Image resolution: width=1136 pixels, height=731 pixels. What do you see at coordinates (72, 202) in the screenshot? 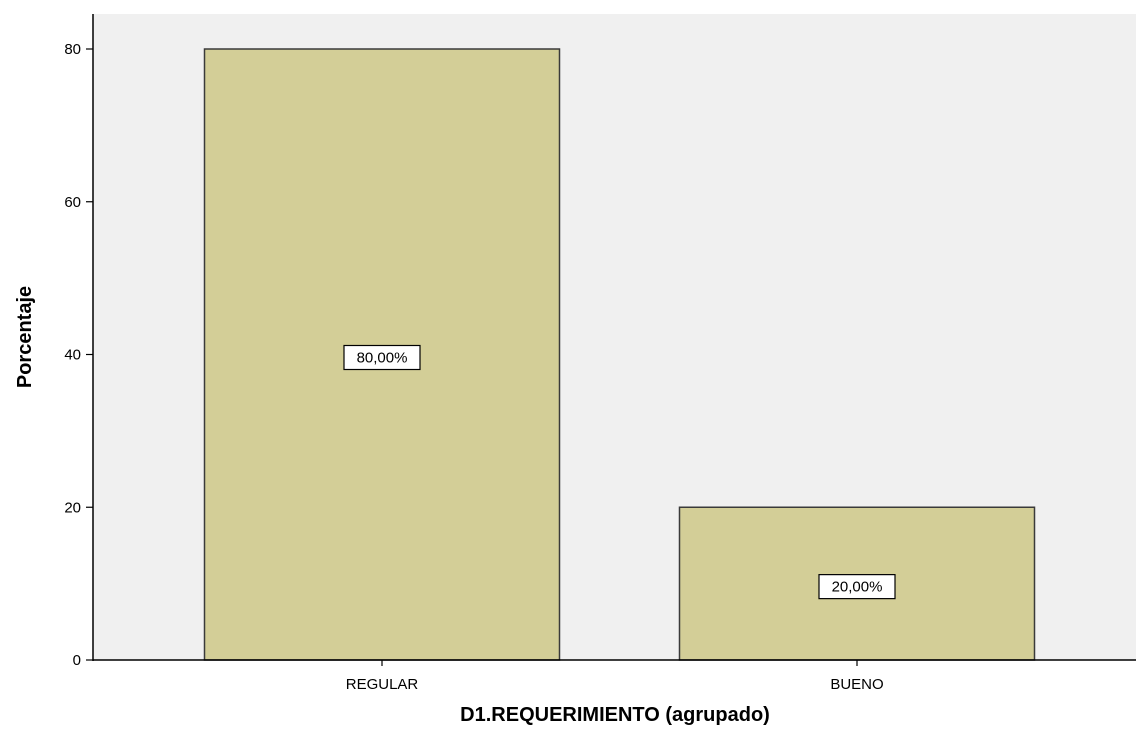
I see `y-tick-label: 60` at bounding box center [72, 202].